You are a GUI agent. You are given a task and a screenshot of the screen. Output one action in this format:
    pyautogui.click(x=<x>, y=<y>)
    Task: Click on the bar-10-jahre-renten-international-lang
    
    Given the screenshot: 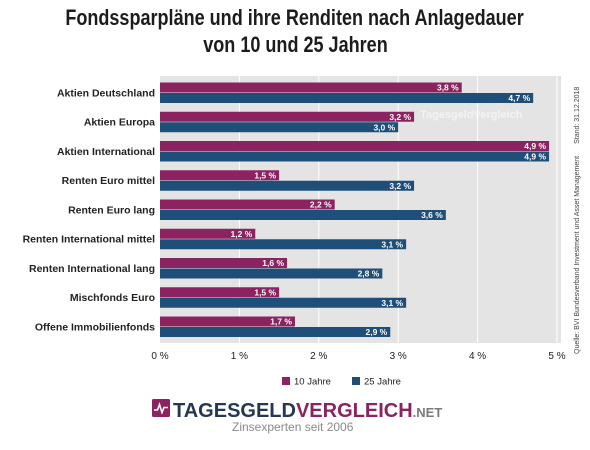 What is the action you would take?
    pyautogui.click(x=224, y=263)
    